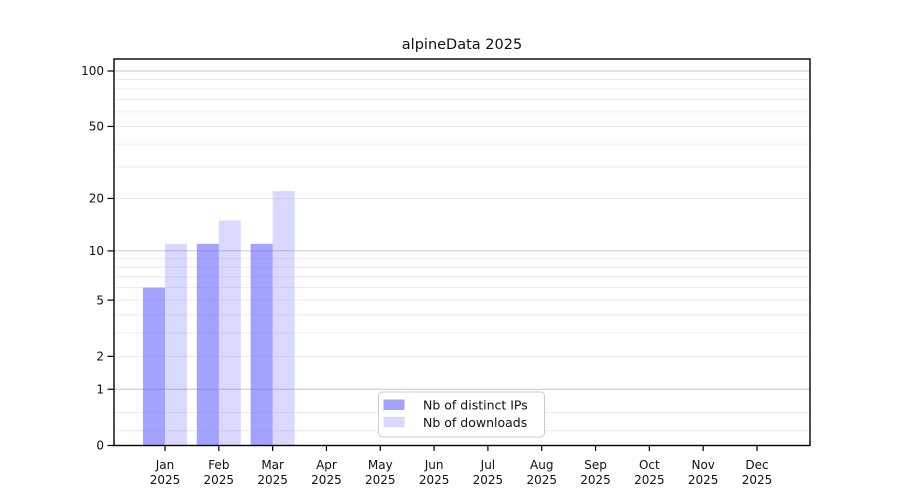 The image size is (900, 500). I want to click on x-tick-label-month: Jun, so click(434, 465).